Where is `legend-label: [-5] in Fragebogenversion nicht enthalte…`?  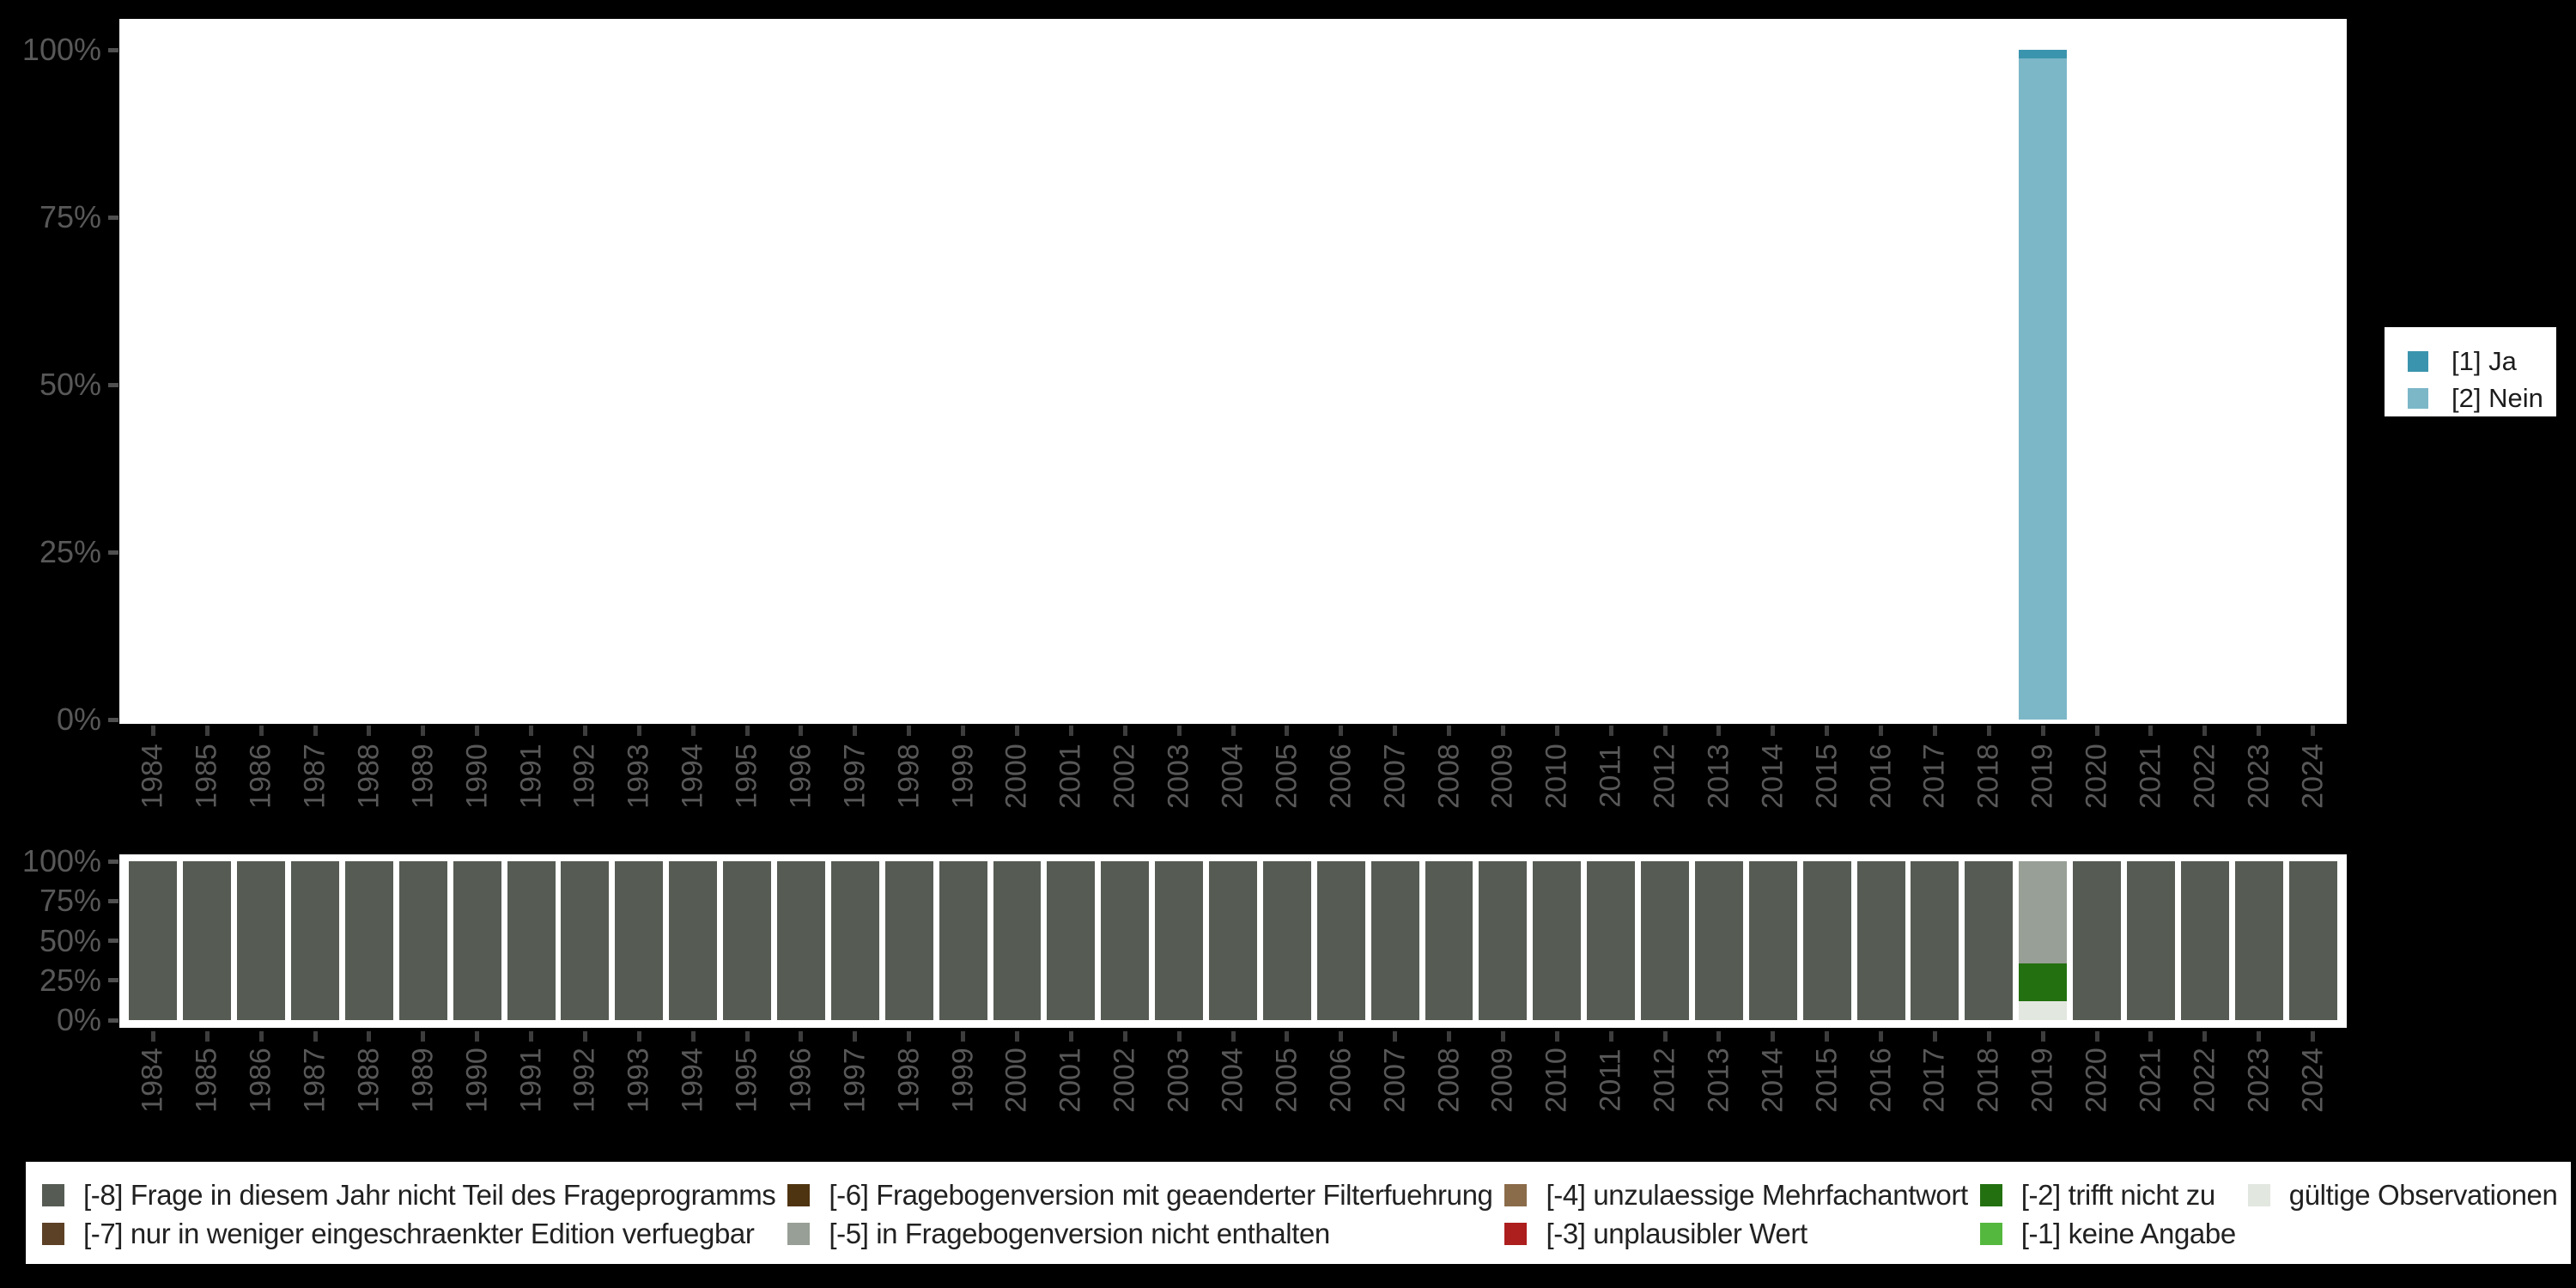
legend-label: [-5] in Fragebogenversion nicht enthalte… is located at coordinates (1079, 1233).